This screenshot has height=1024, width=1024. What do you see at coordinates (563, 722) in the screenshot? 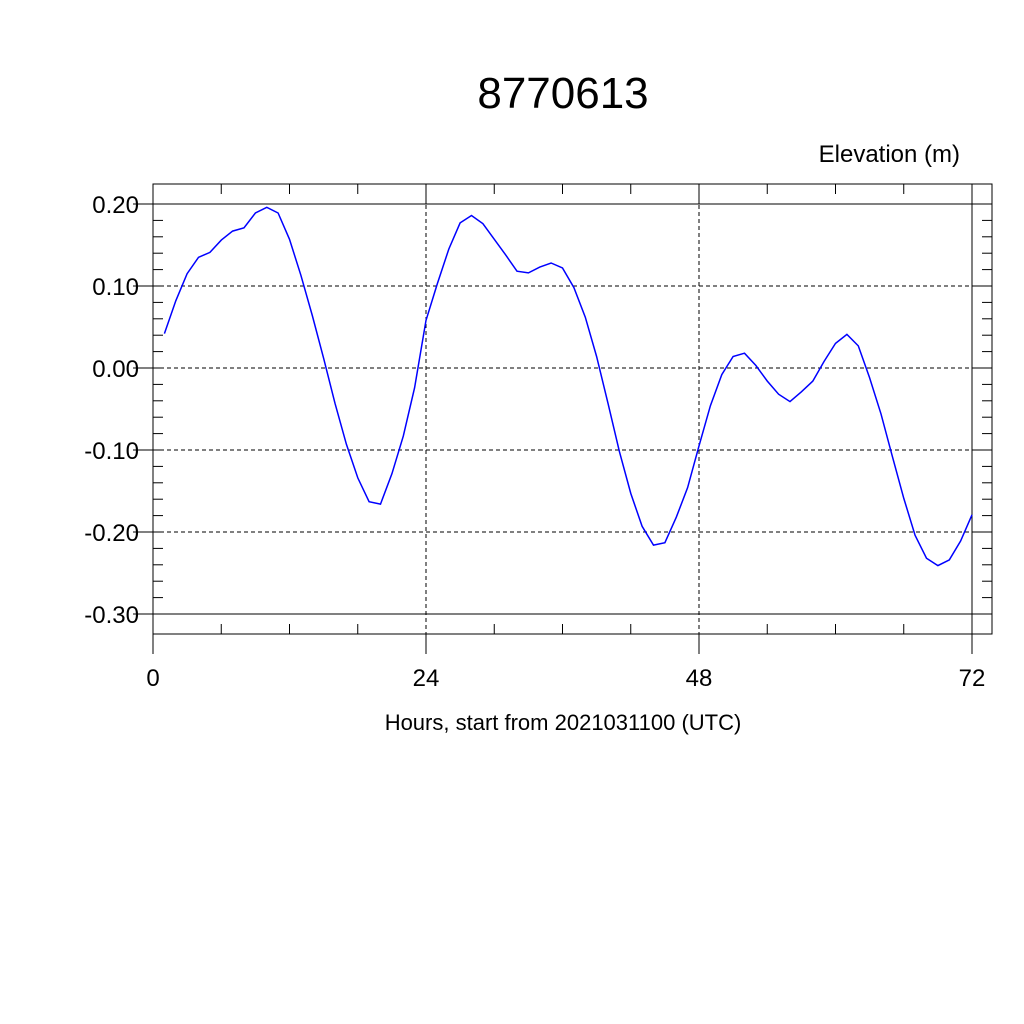
I see `x-axis-label: Hours, start from 2021031100 (UTC)` at bounding box center [563, 722].